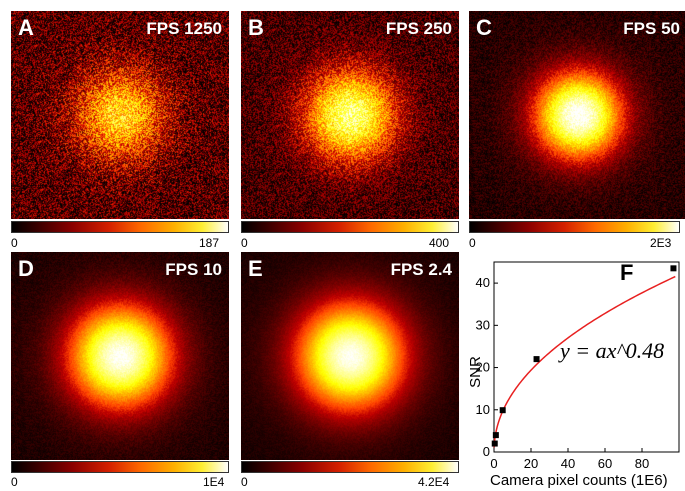  What do you see at coordinates (214, 482) in the screenshot?
I see `colorbar-max-d: 1E4` at bounding box center [214, 482].